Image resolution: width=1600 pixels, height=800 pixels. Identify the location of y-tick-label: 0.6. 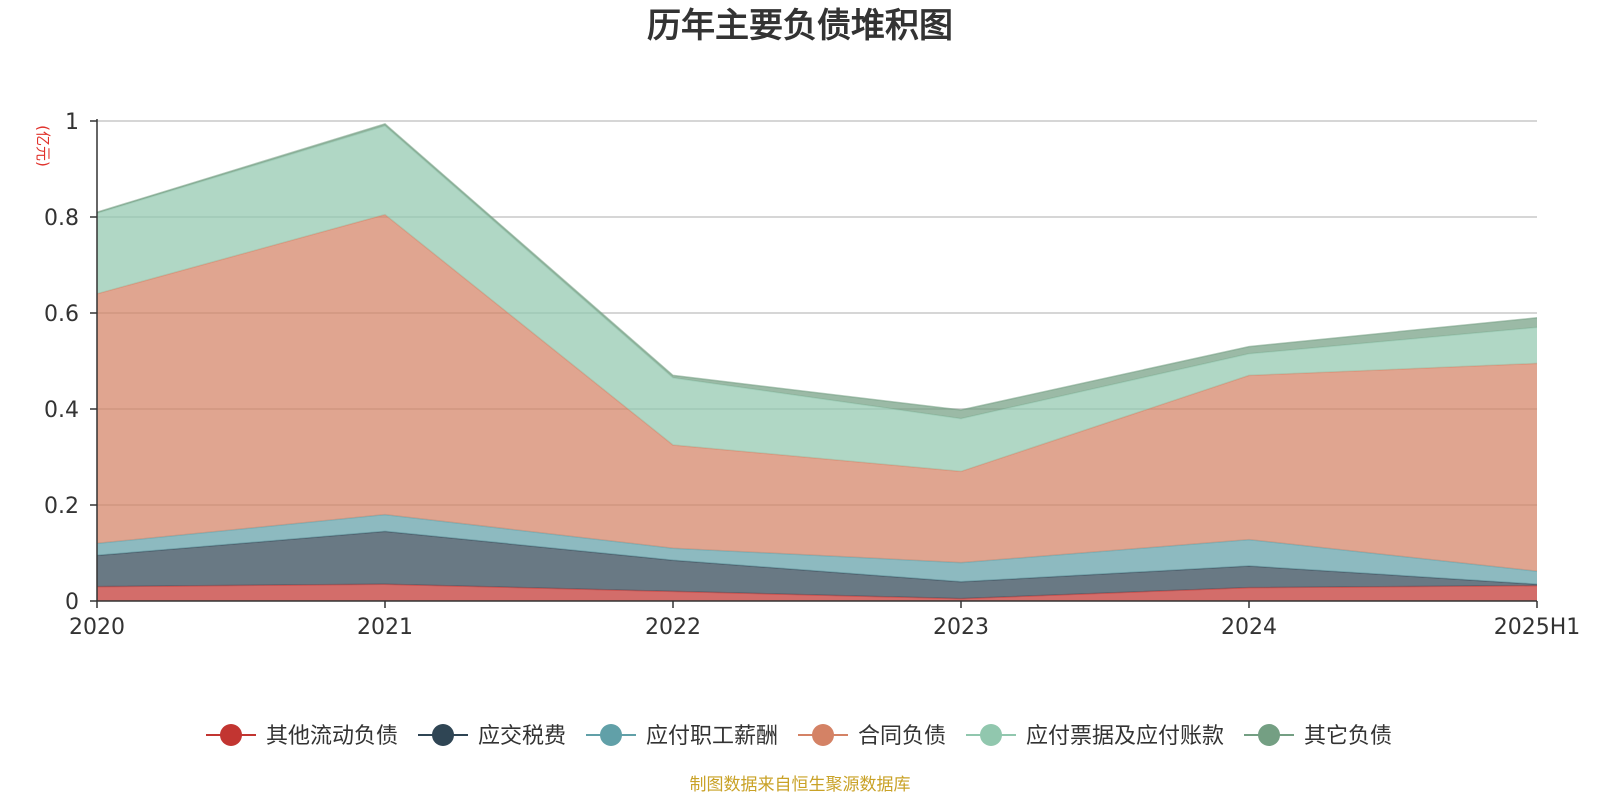
(61, 314).